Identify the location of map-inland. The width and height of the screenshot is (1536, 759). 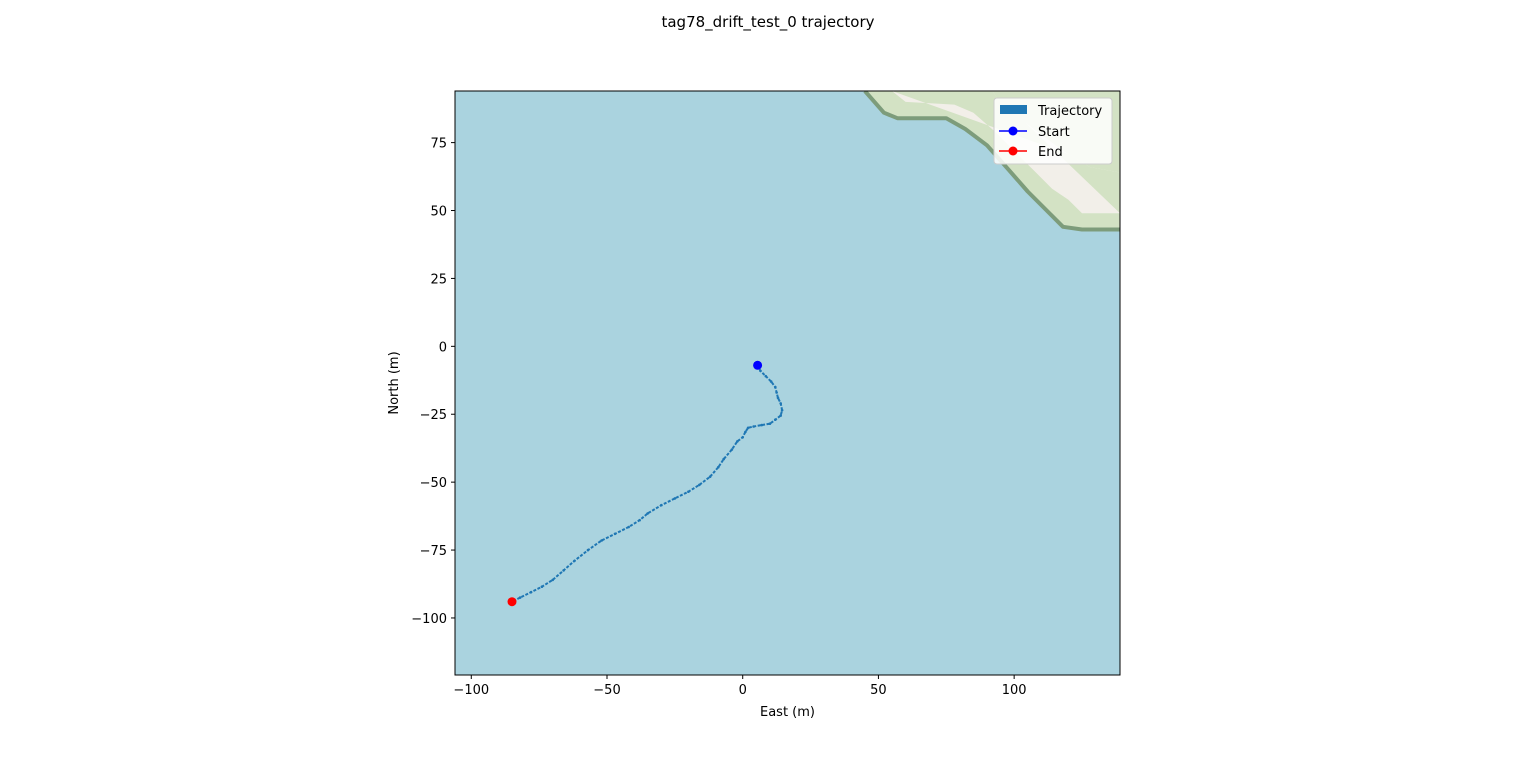
(1006, 152).